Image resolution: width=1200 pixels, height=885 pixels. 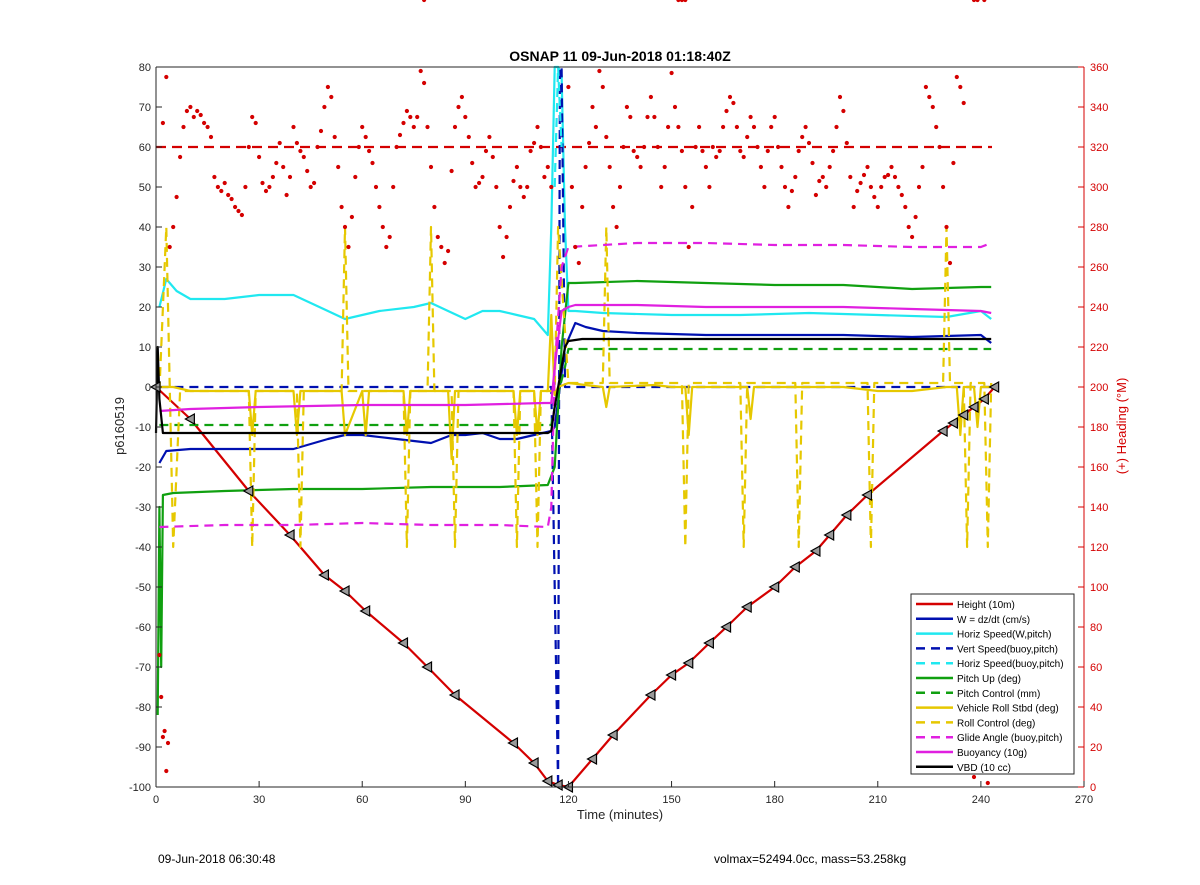 What do you see at coordinates (993, 620) in the screenshot?
I see `legend-entry: W = dz/dt (cm/s)` at bounding box center [993, 620].